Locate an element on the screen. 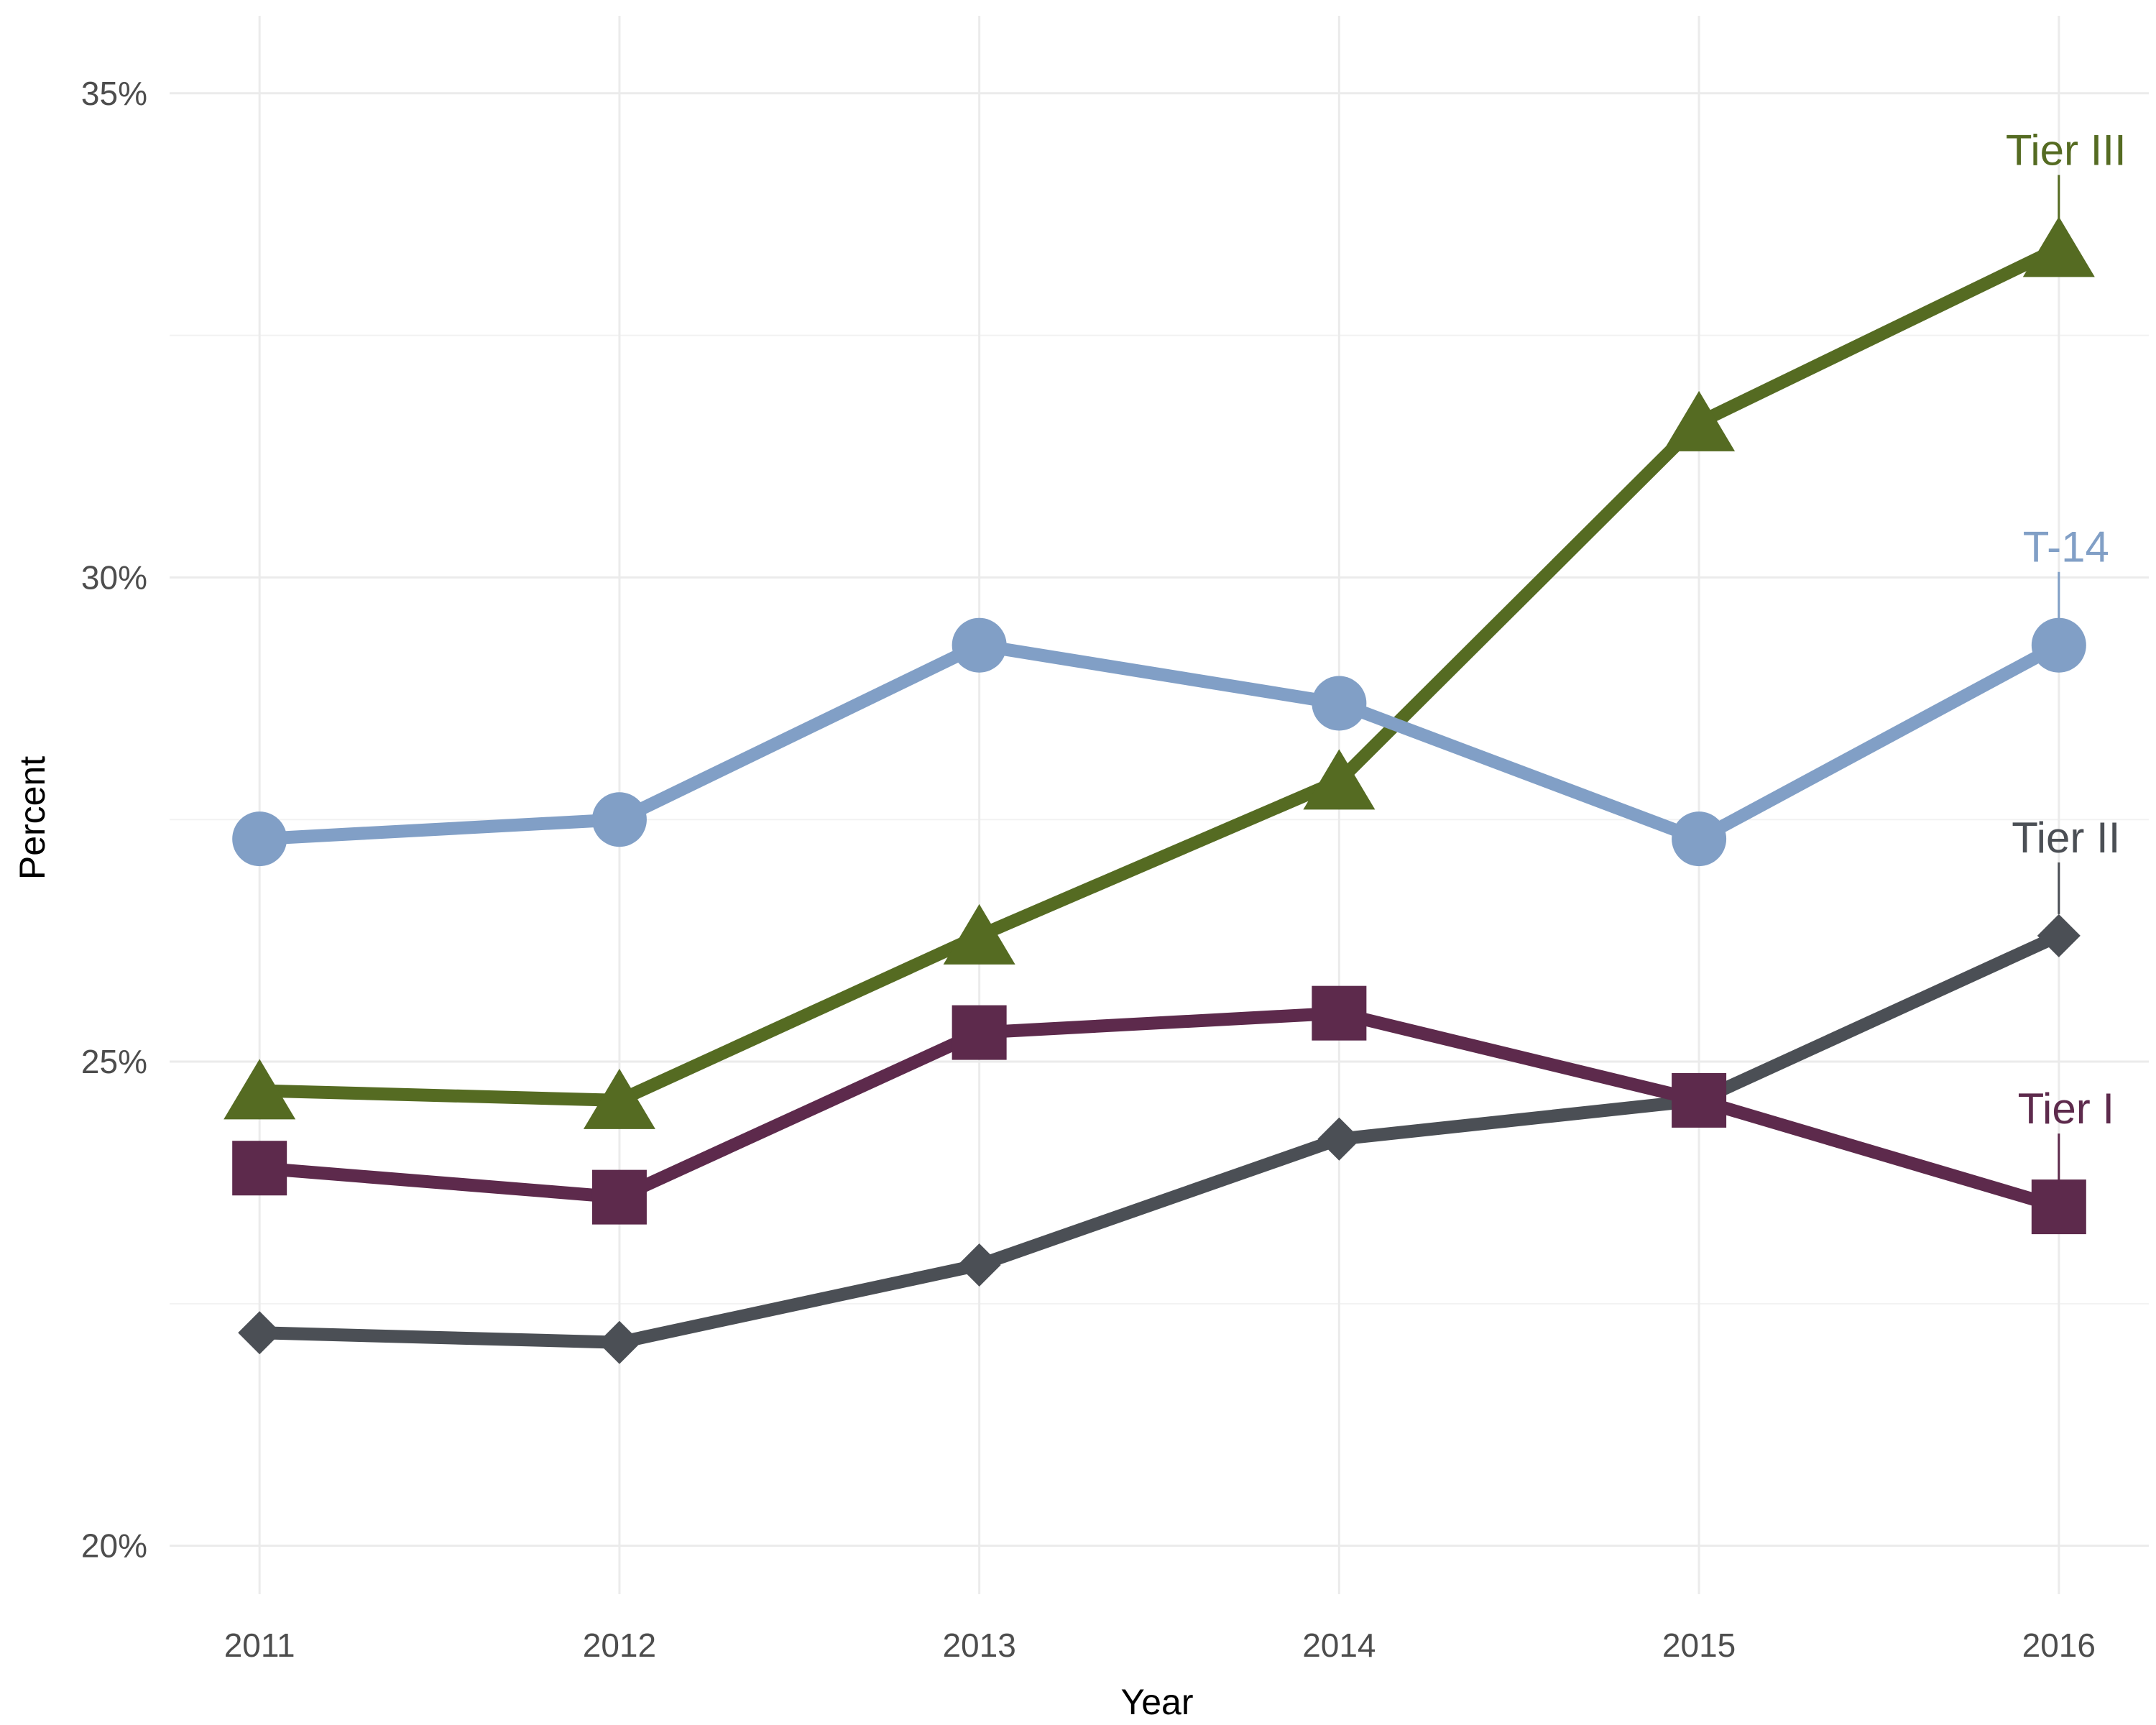  y-axis-title: Percent is located at coordinates (32, 818).